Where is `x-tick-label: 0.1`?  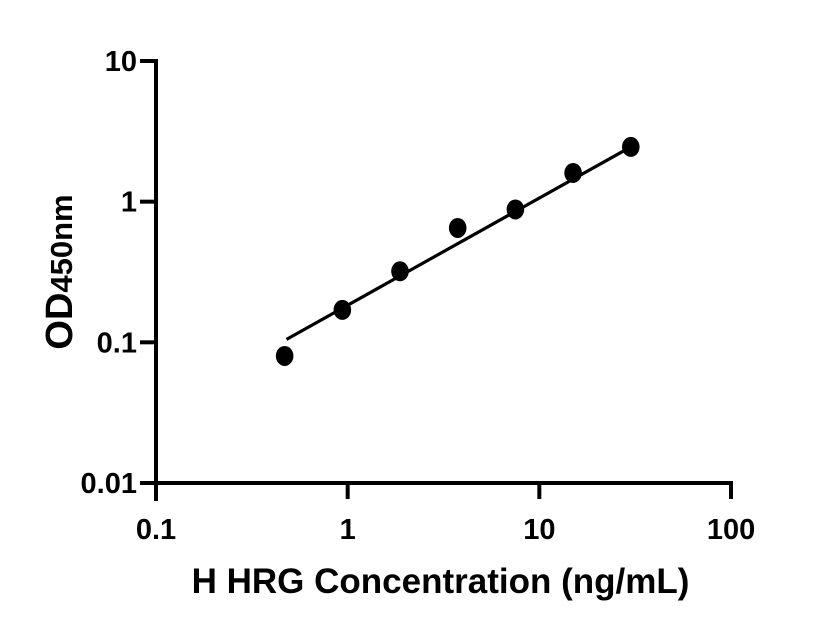
x-tick-label: 0.1 is located at coordinates (156, 530).